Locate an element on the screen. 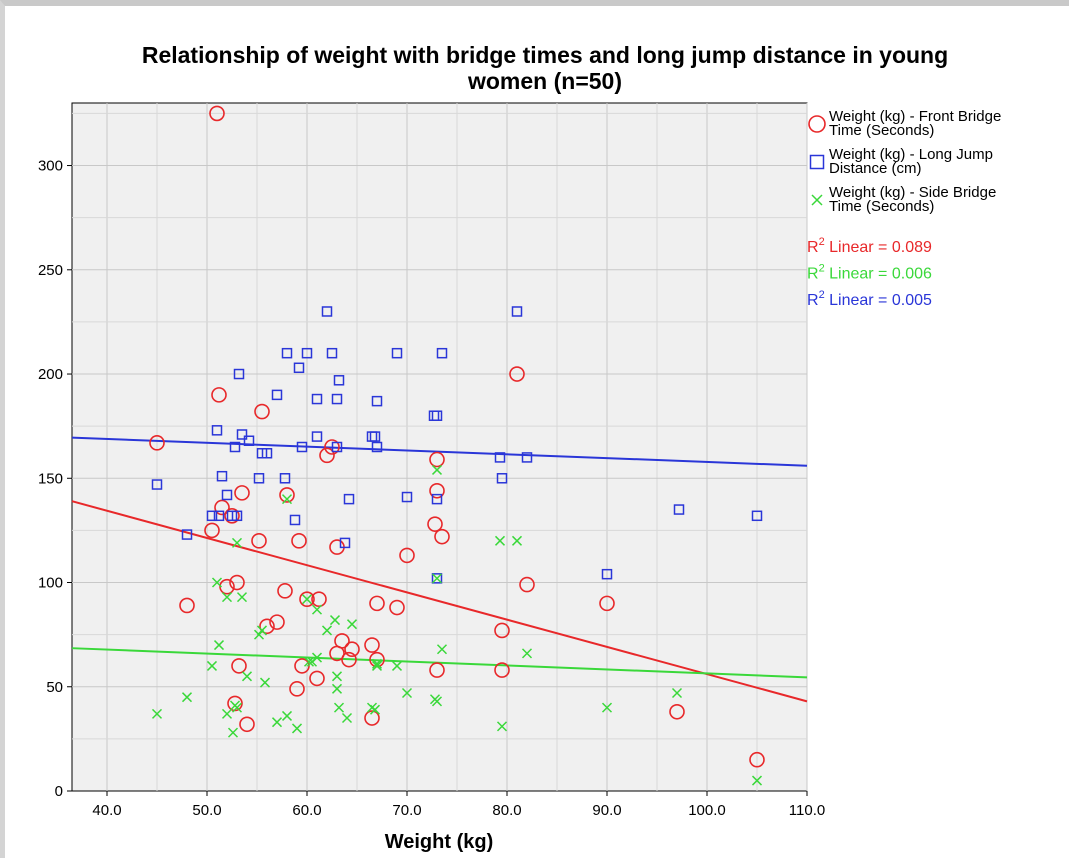 This screenshot has width=1069, height=864. y-tick-label: 250 is located at coordinates (50, 270).